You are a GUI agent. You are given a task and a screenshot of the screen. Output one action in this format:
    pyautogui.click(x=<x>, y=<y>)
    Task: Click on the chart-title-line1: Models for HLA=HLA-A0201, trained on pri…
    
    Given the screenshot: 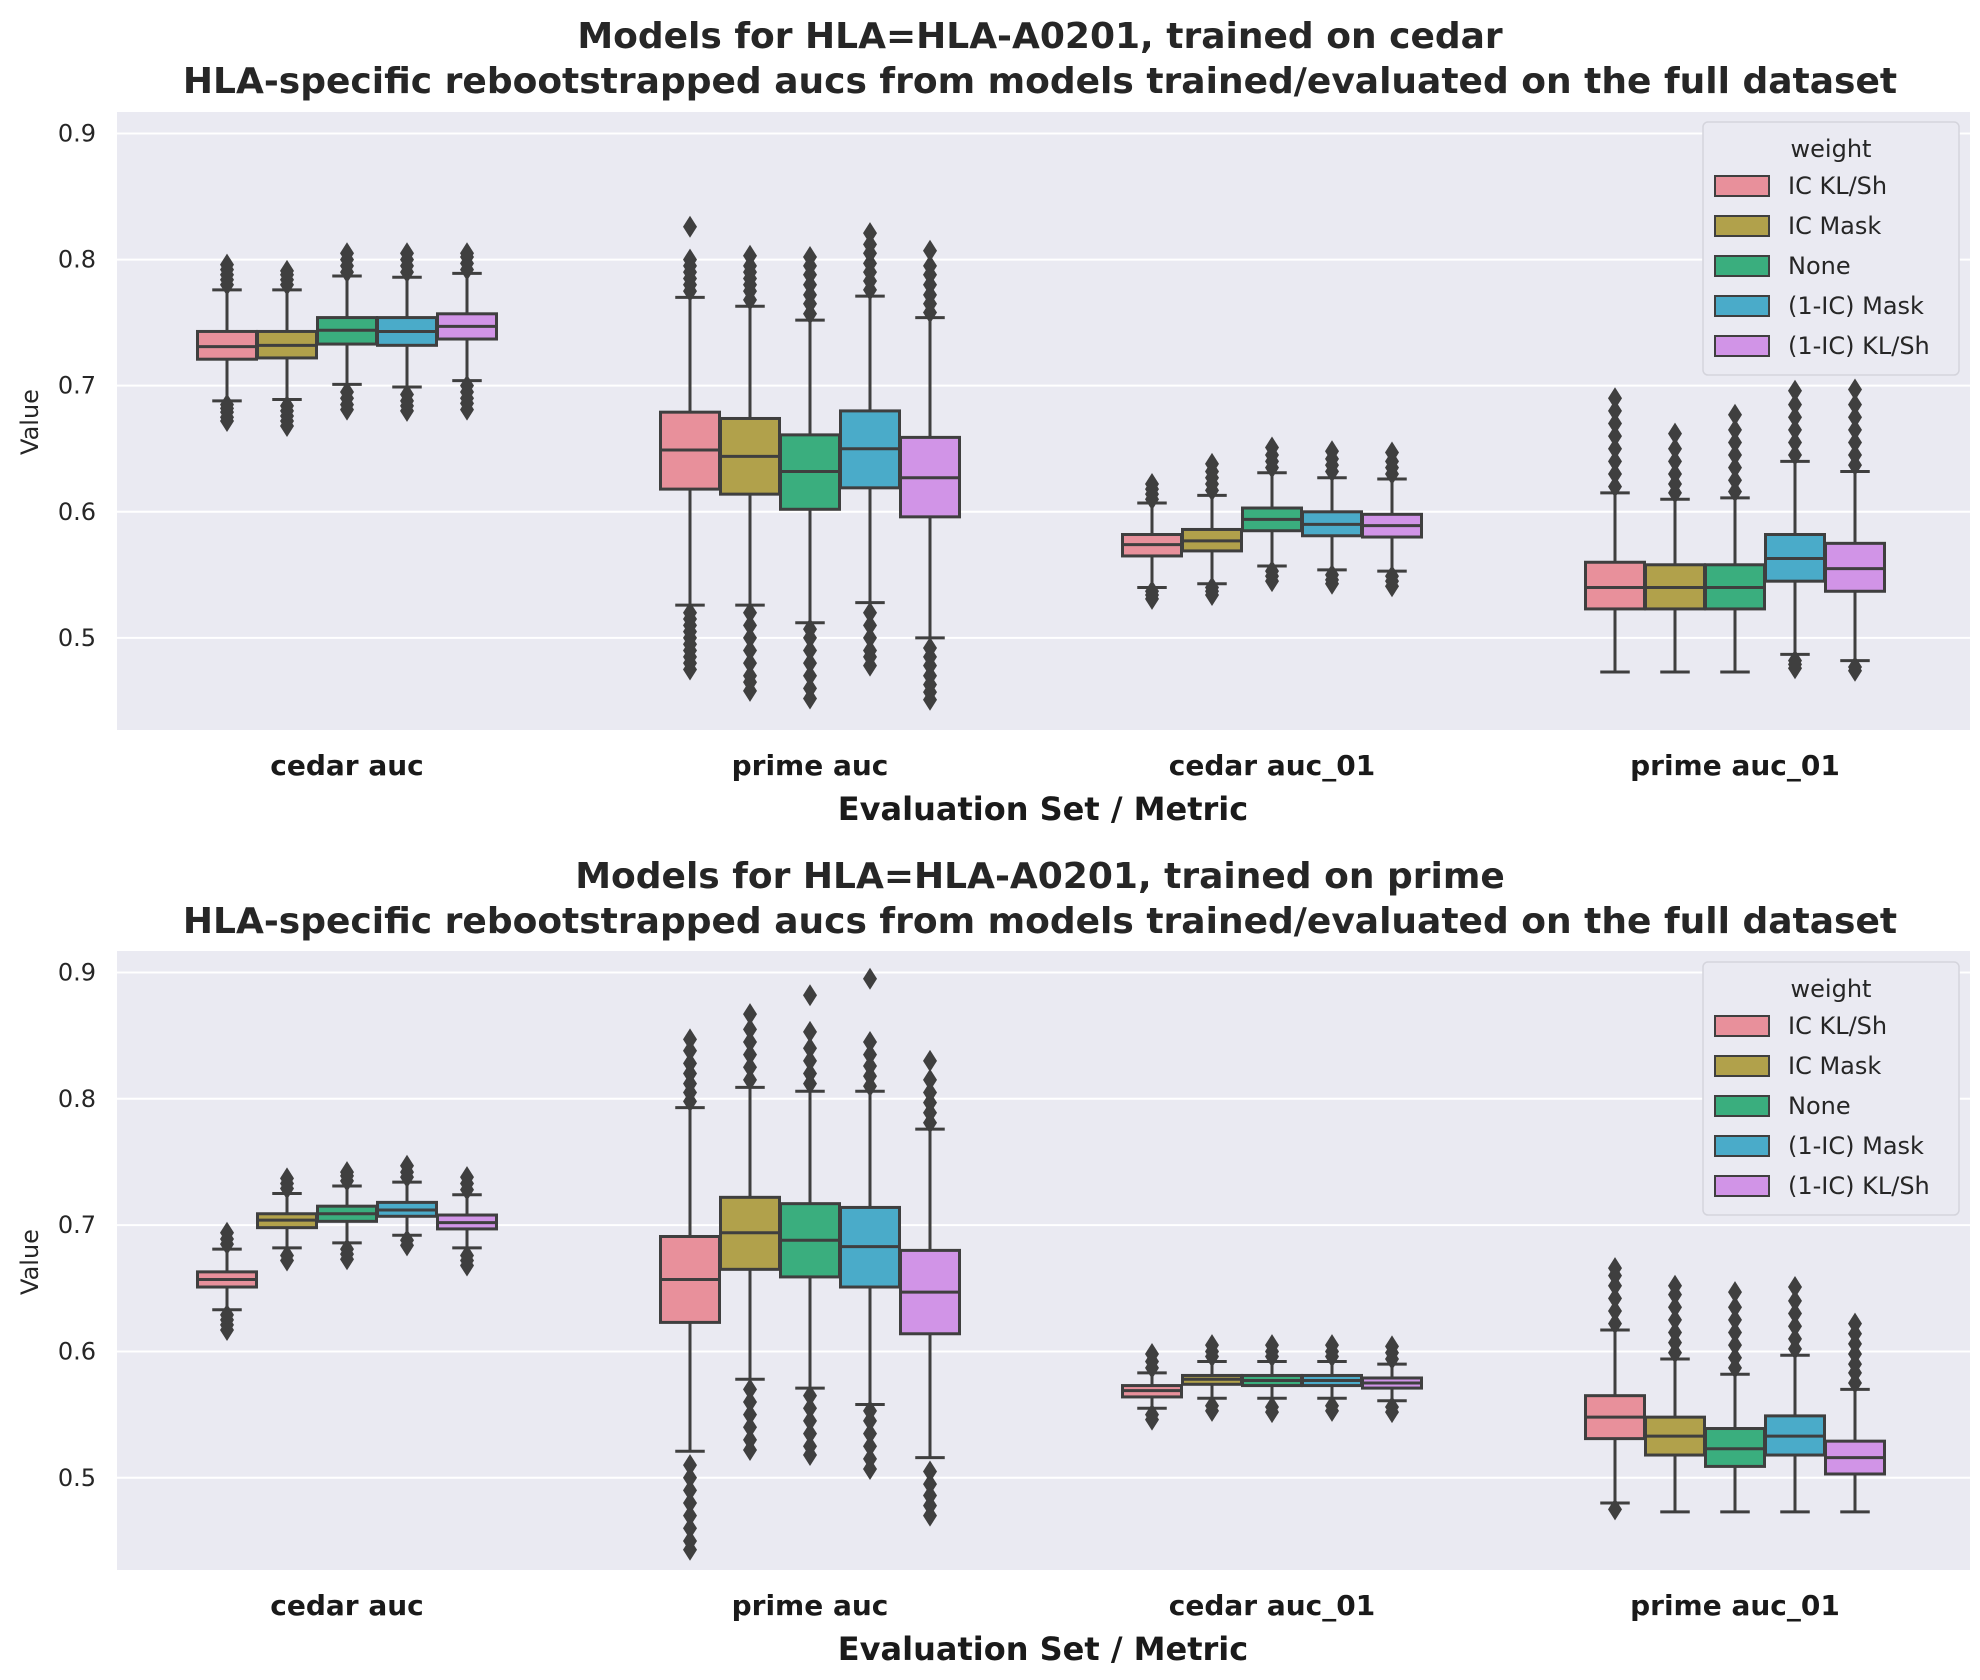 What is the action you would take?
    pyautogui.click(x=1040, y=876)
    